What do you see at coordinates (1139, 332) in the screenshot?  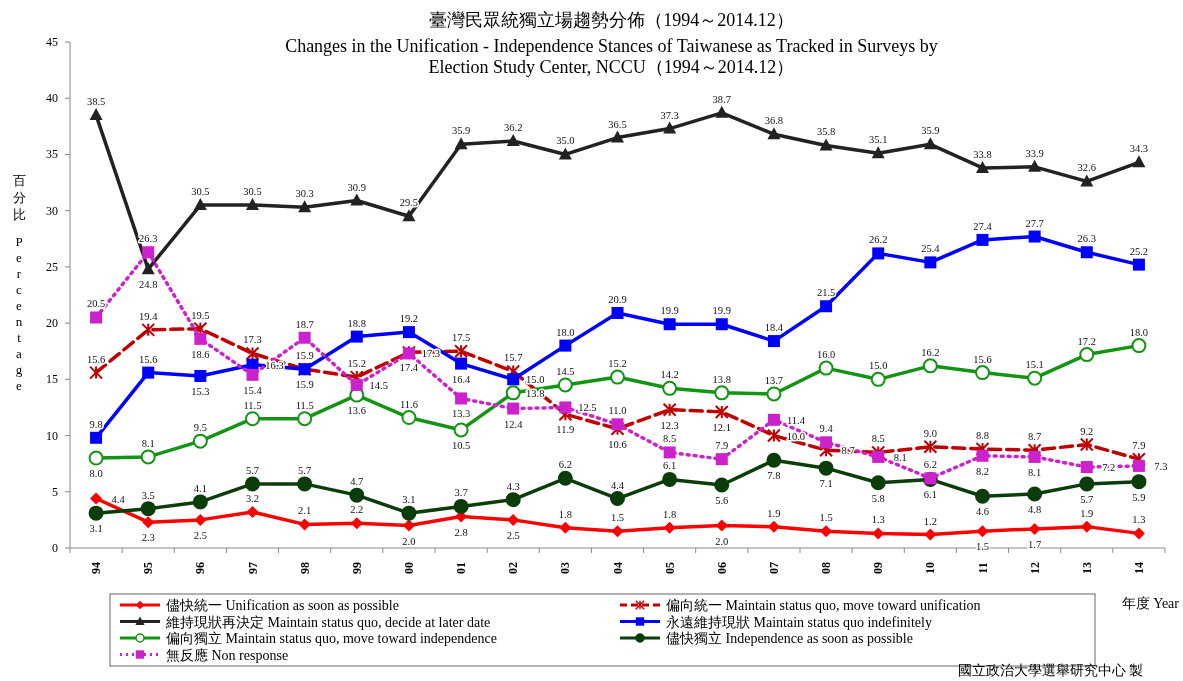 I see `data-label: 18.0` at bounding box center [1139, 332].